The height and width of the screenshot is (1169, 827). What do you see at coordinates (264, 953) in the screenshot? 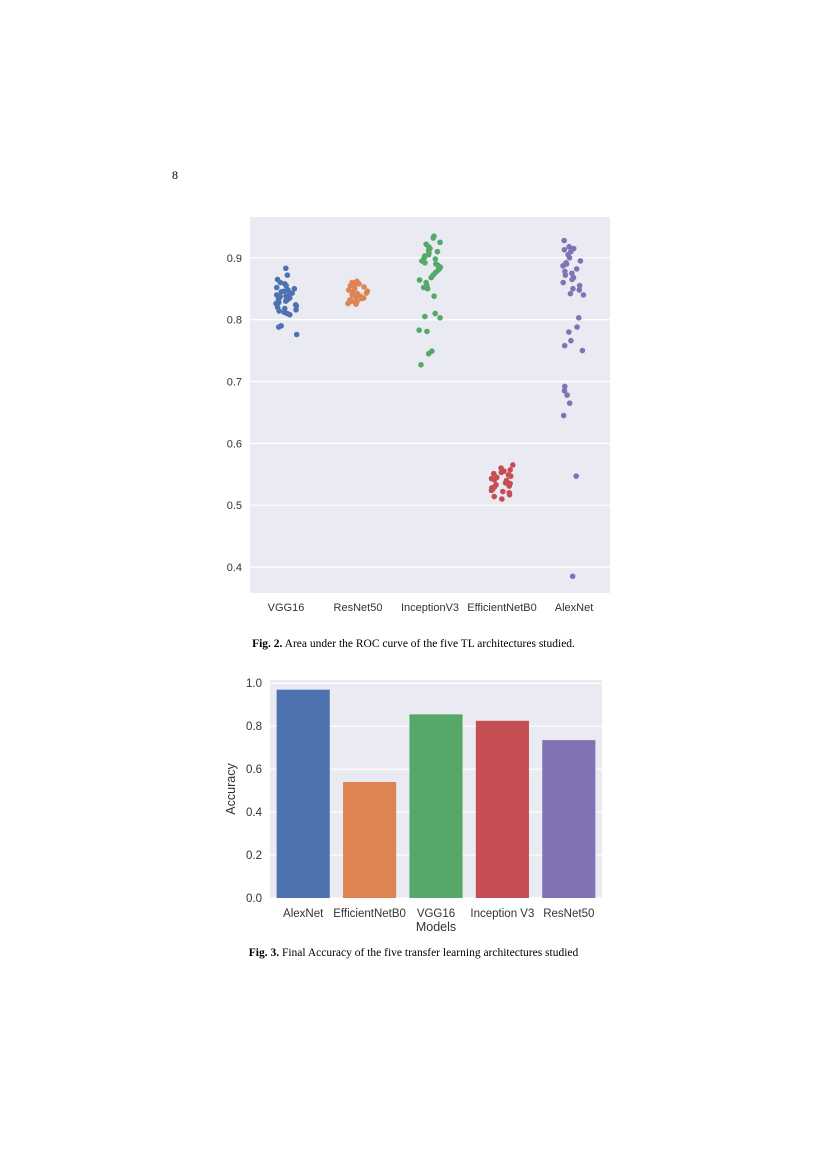
I see `fig3-label: Fig. 3.` at bounding box center [264, 953].